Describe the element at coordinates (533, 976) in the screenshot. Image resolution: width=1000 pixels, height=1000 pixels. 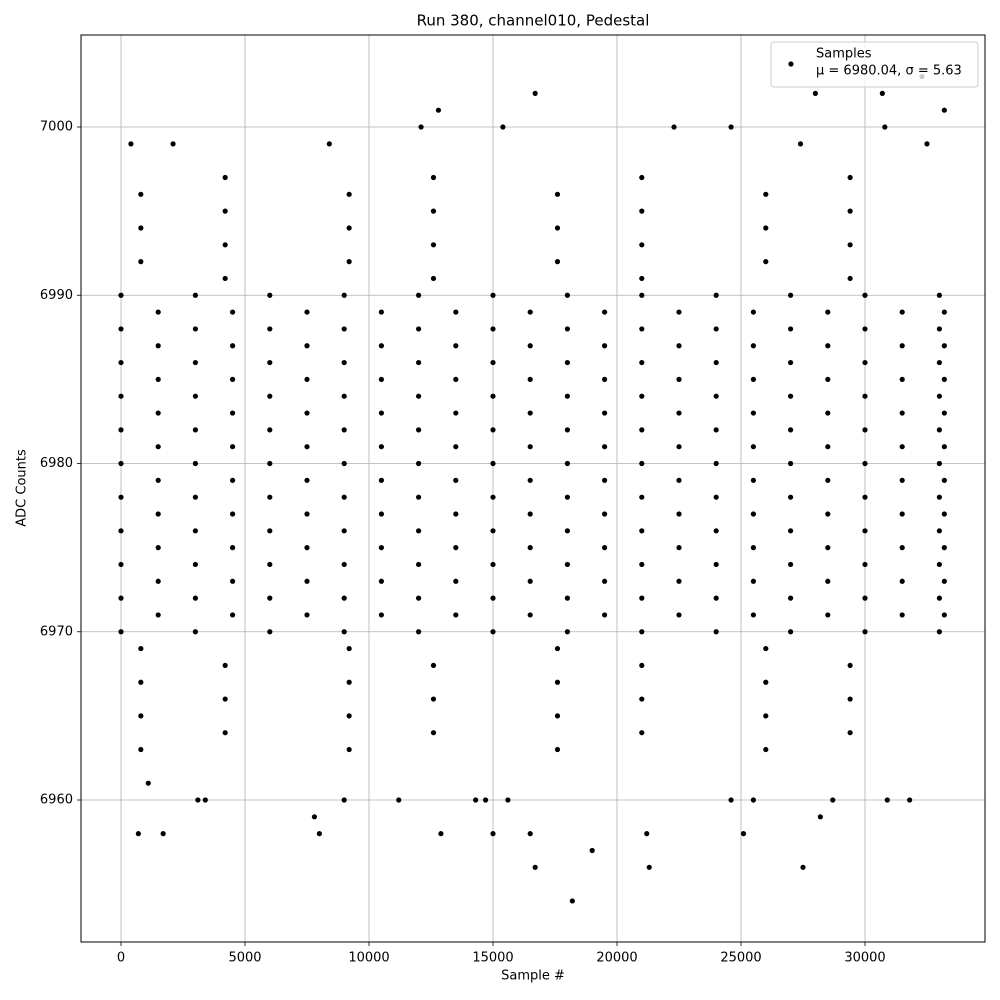
I see `x-axis-label: Sample #` at that location.